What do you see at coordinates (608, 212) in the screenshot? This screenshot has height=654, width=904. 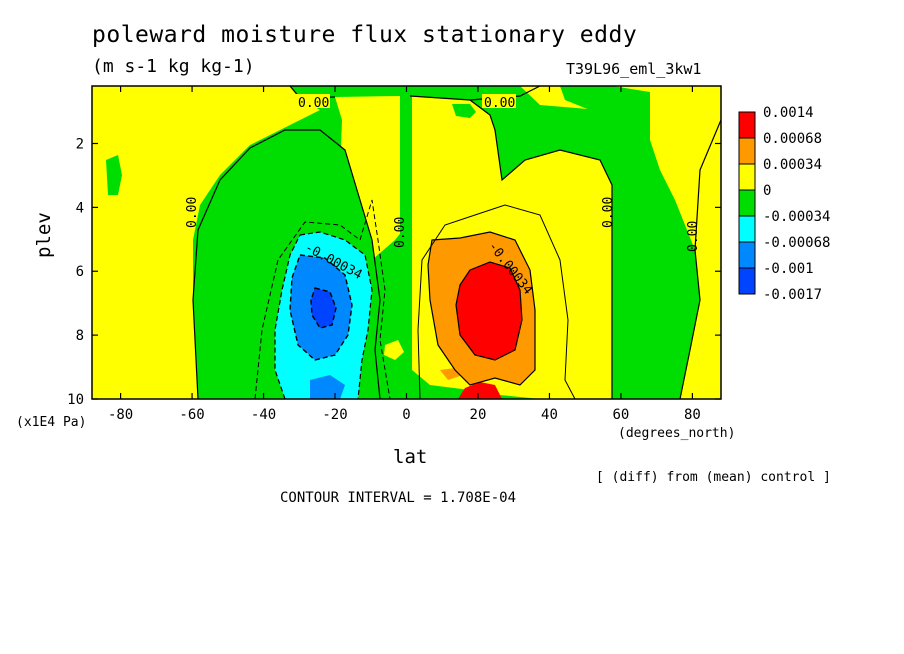 I see `contour-label-7: 0.00` at bounding box center [608, 212].